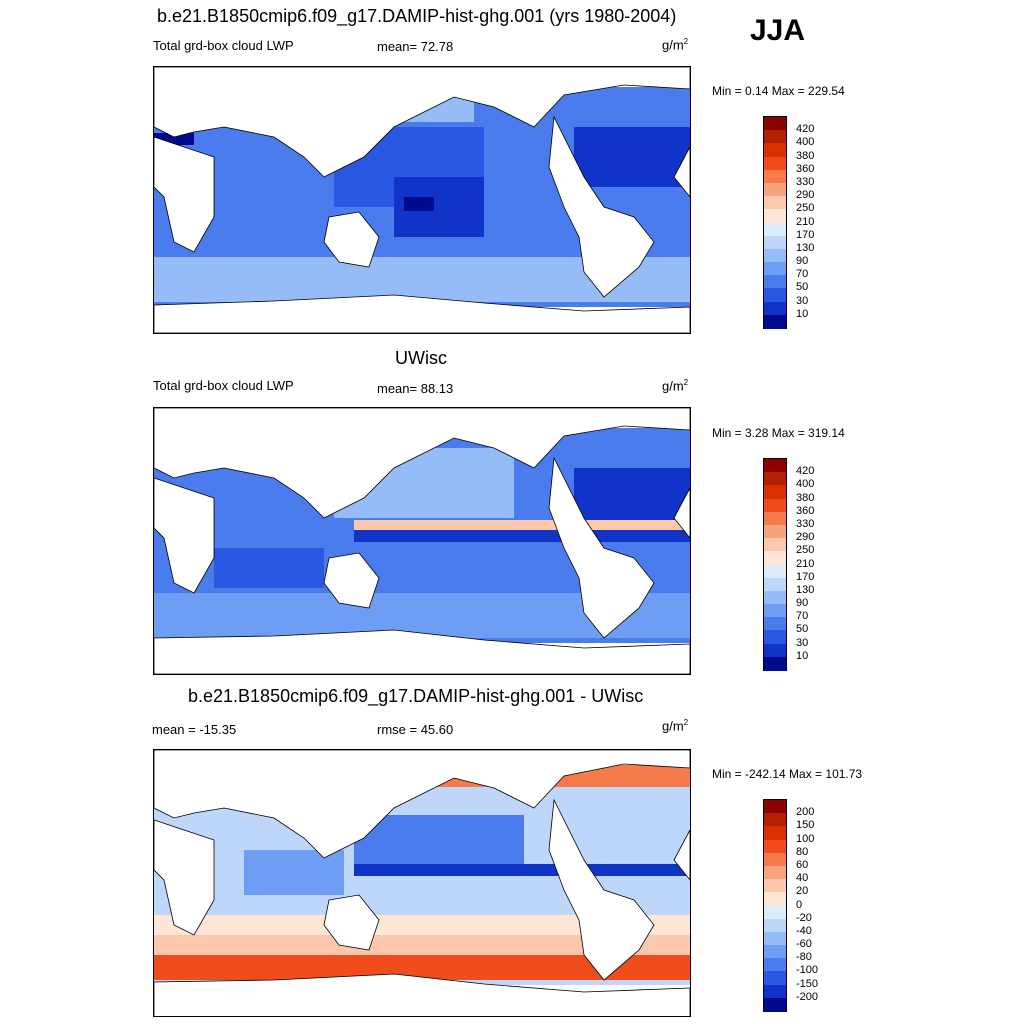  I want to click on colorbar-tick-label: 60, so click(802, 864).